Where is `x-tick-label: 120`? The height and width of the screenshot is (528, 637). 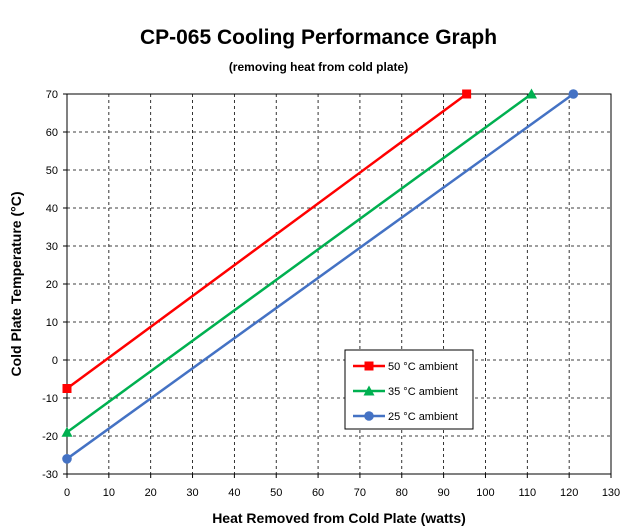 x-tick-label: 120 is located at coordinates (569, 493).